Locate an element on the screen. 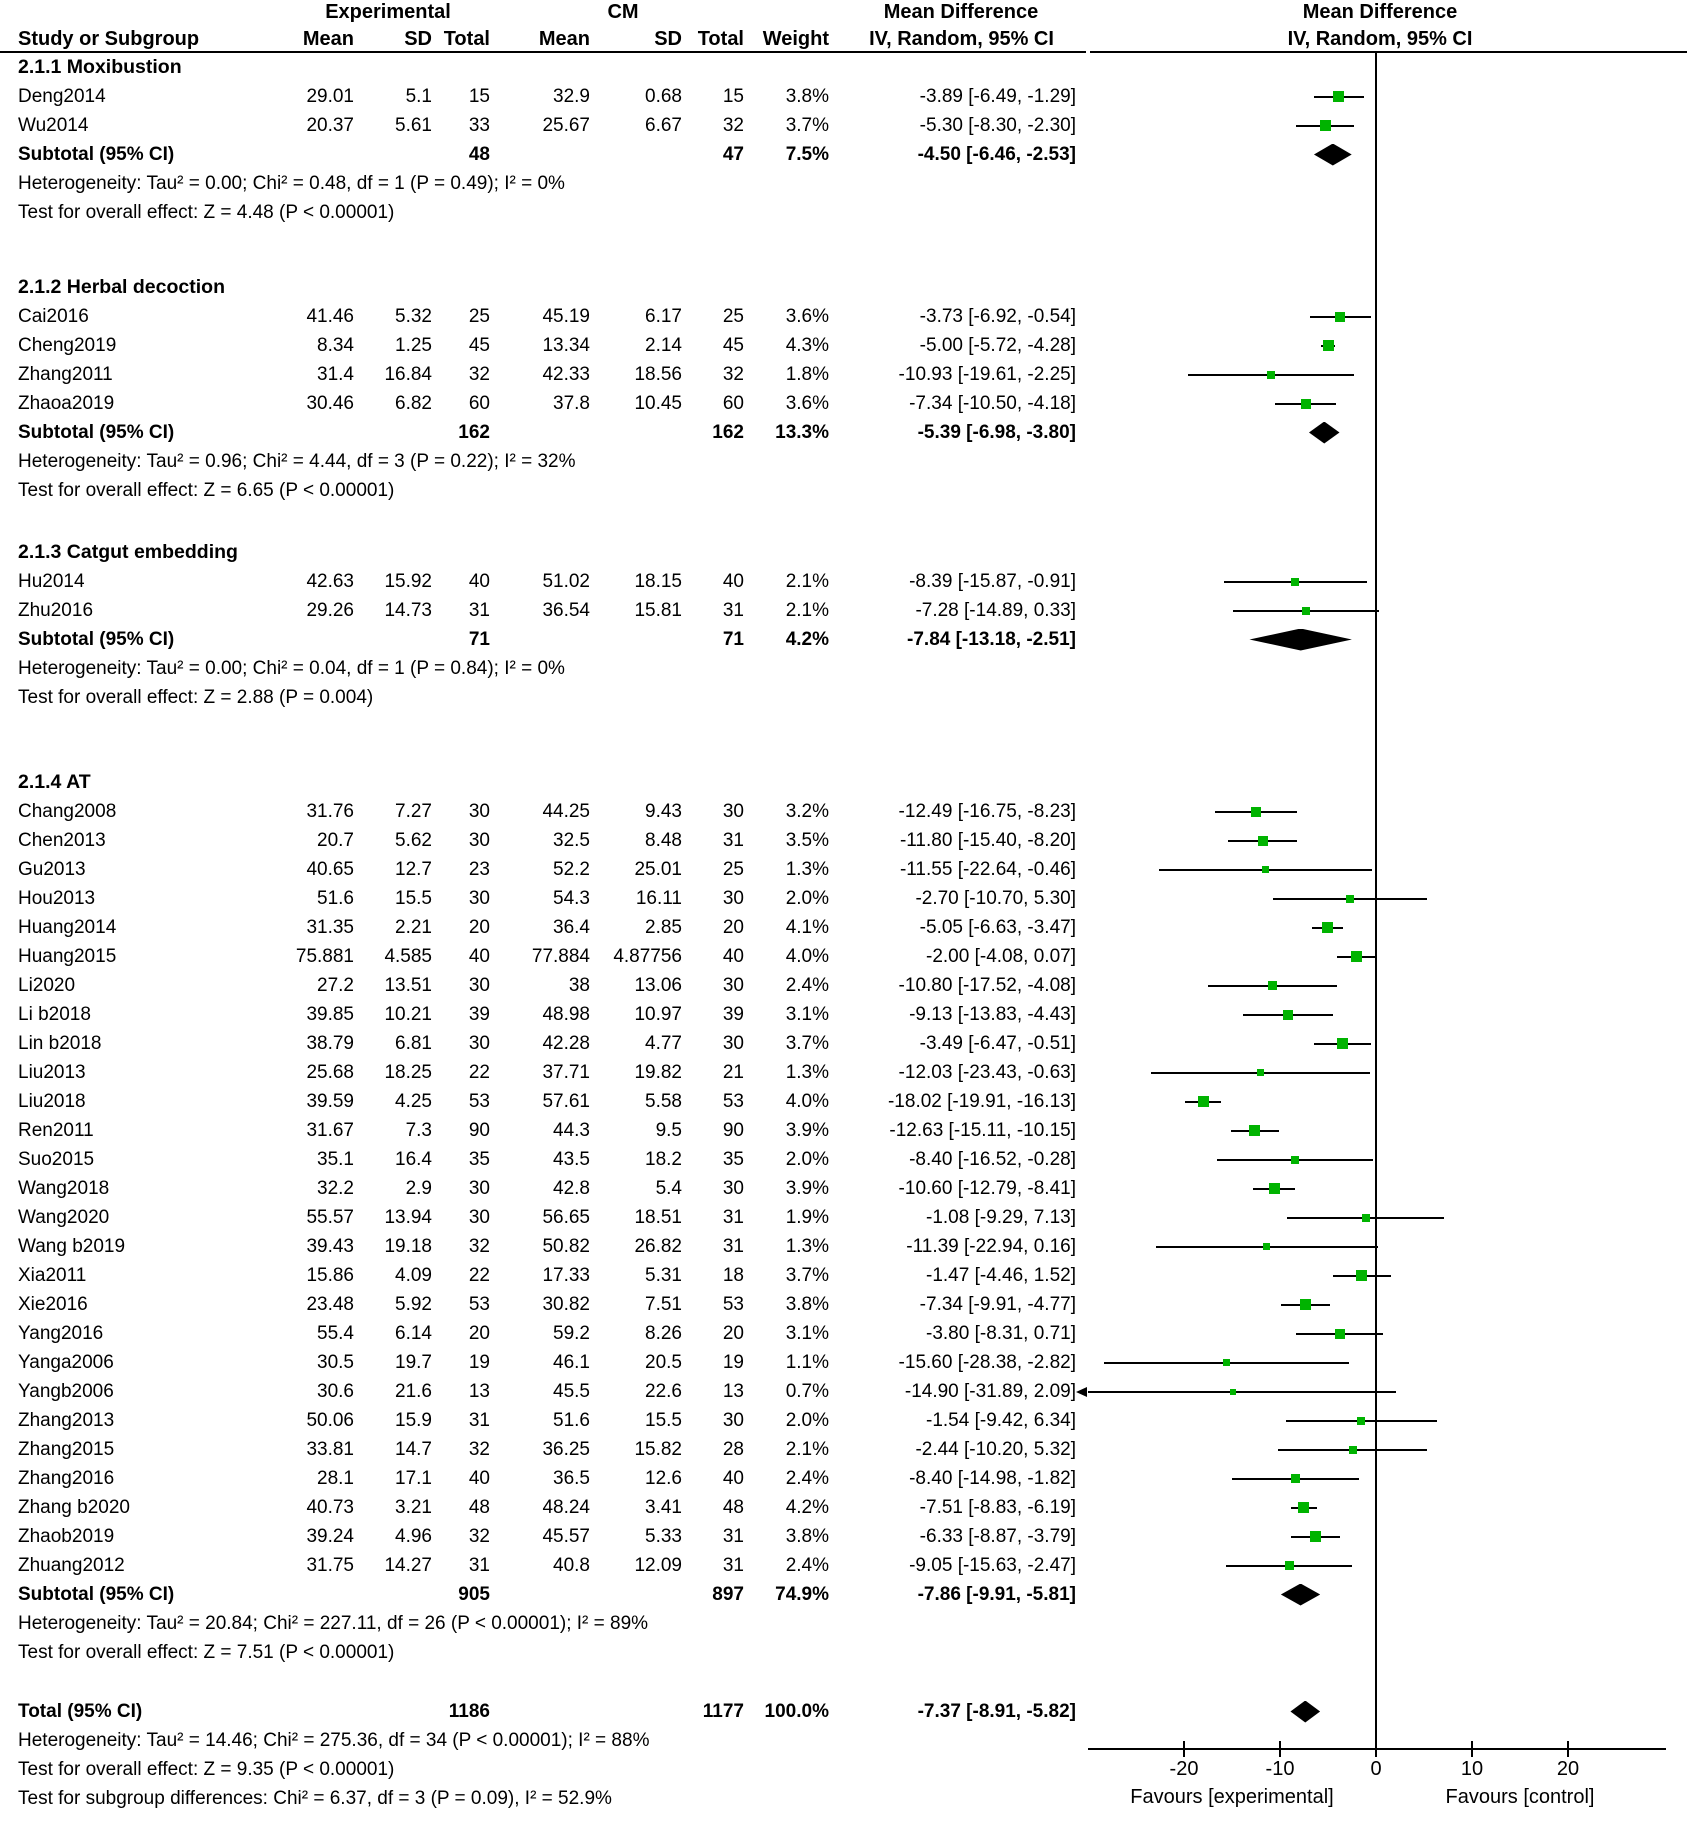 This screenshot has height=1829, width=1687. exp-total: 45 is located at coordinates (479, 345).